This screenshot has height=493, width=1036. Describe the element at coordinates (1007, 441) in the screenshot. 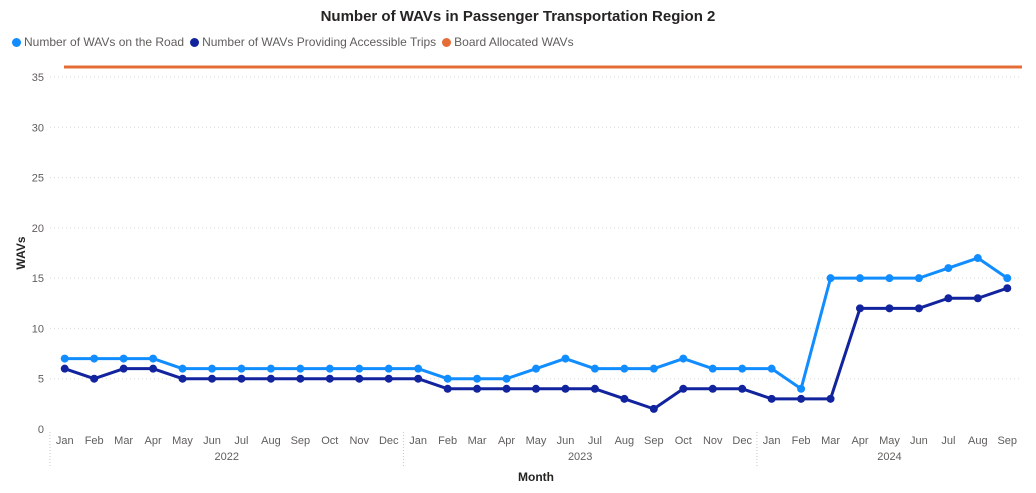

I see `x-tick-label-32: Sep` at that location.